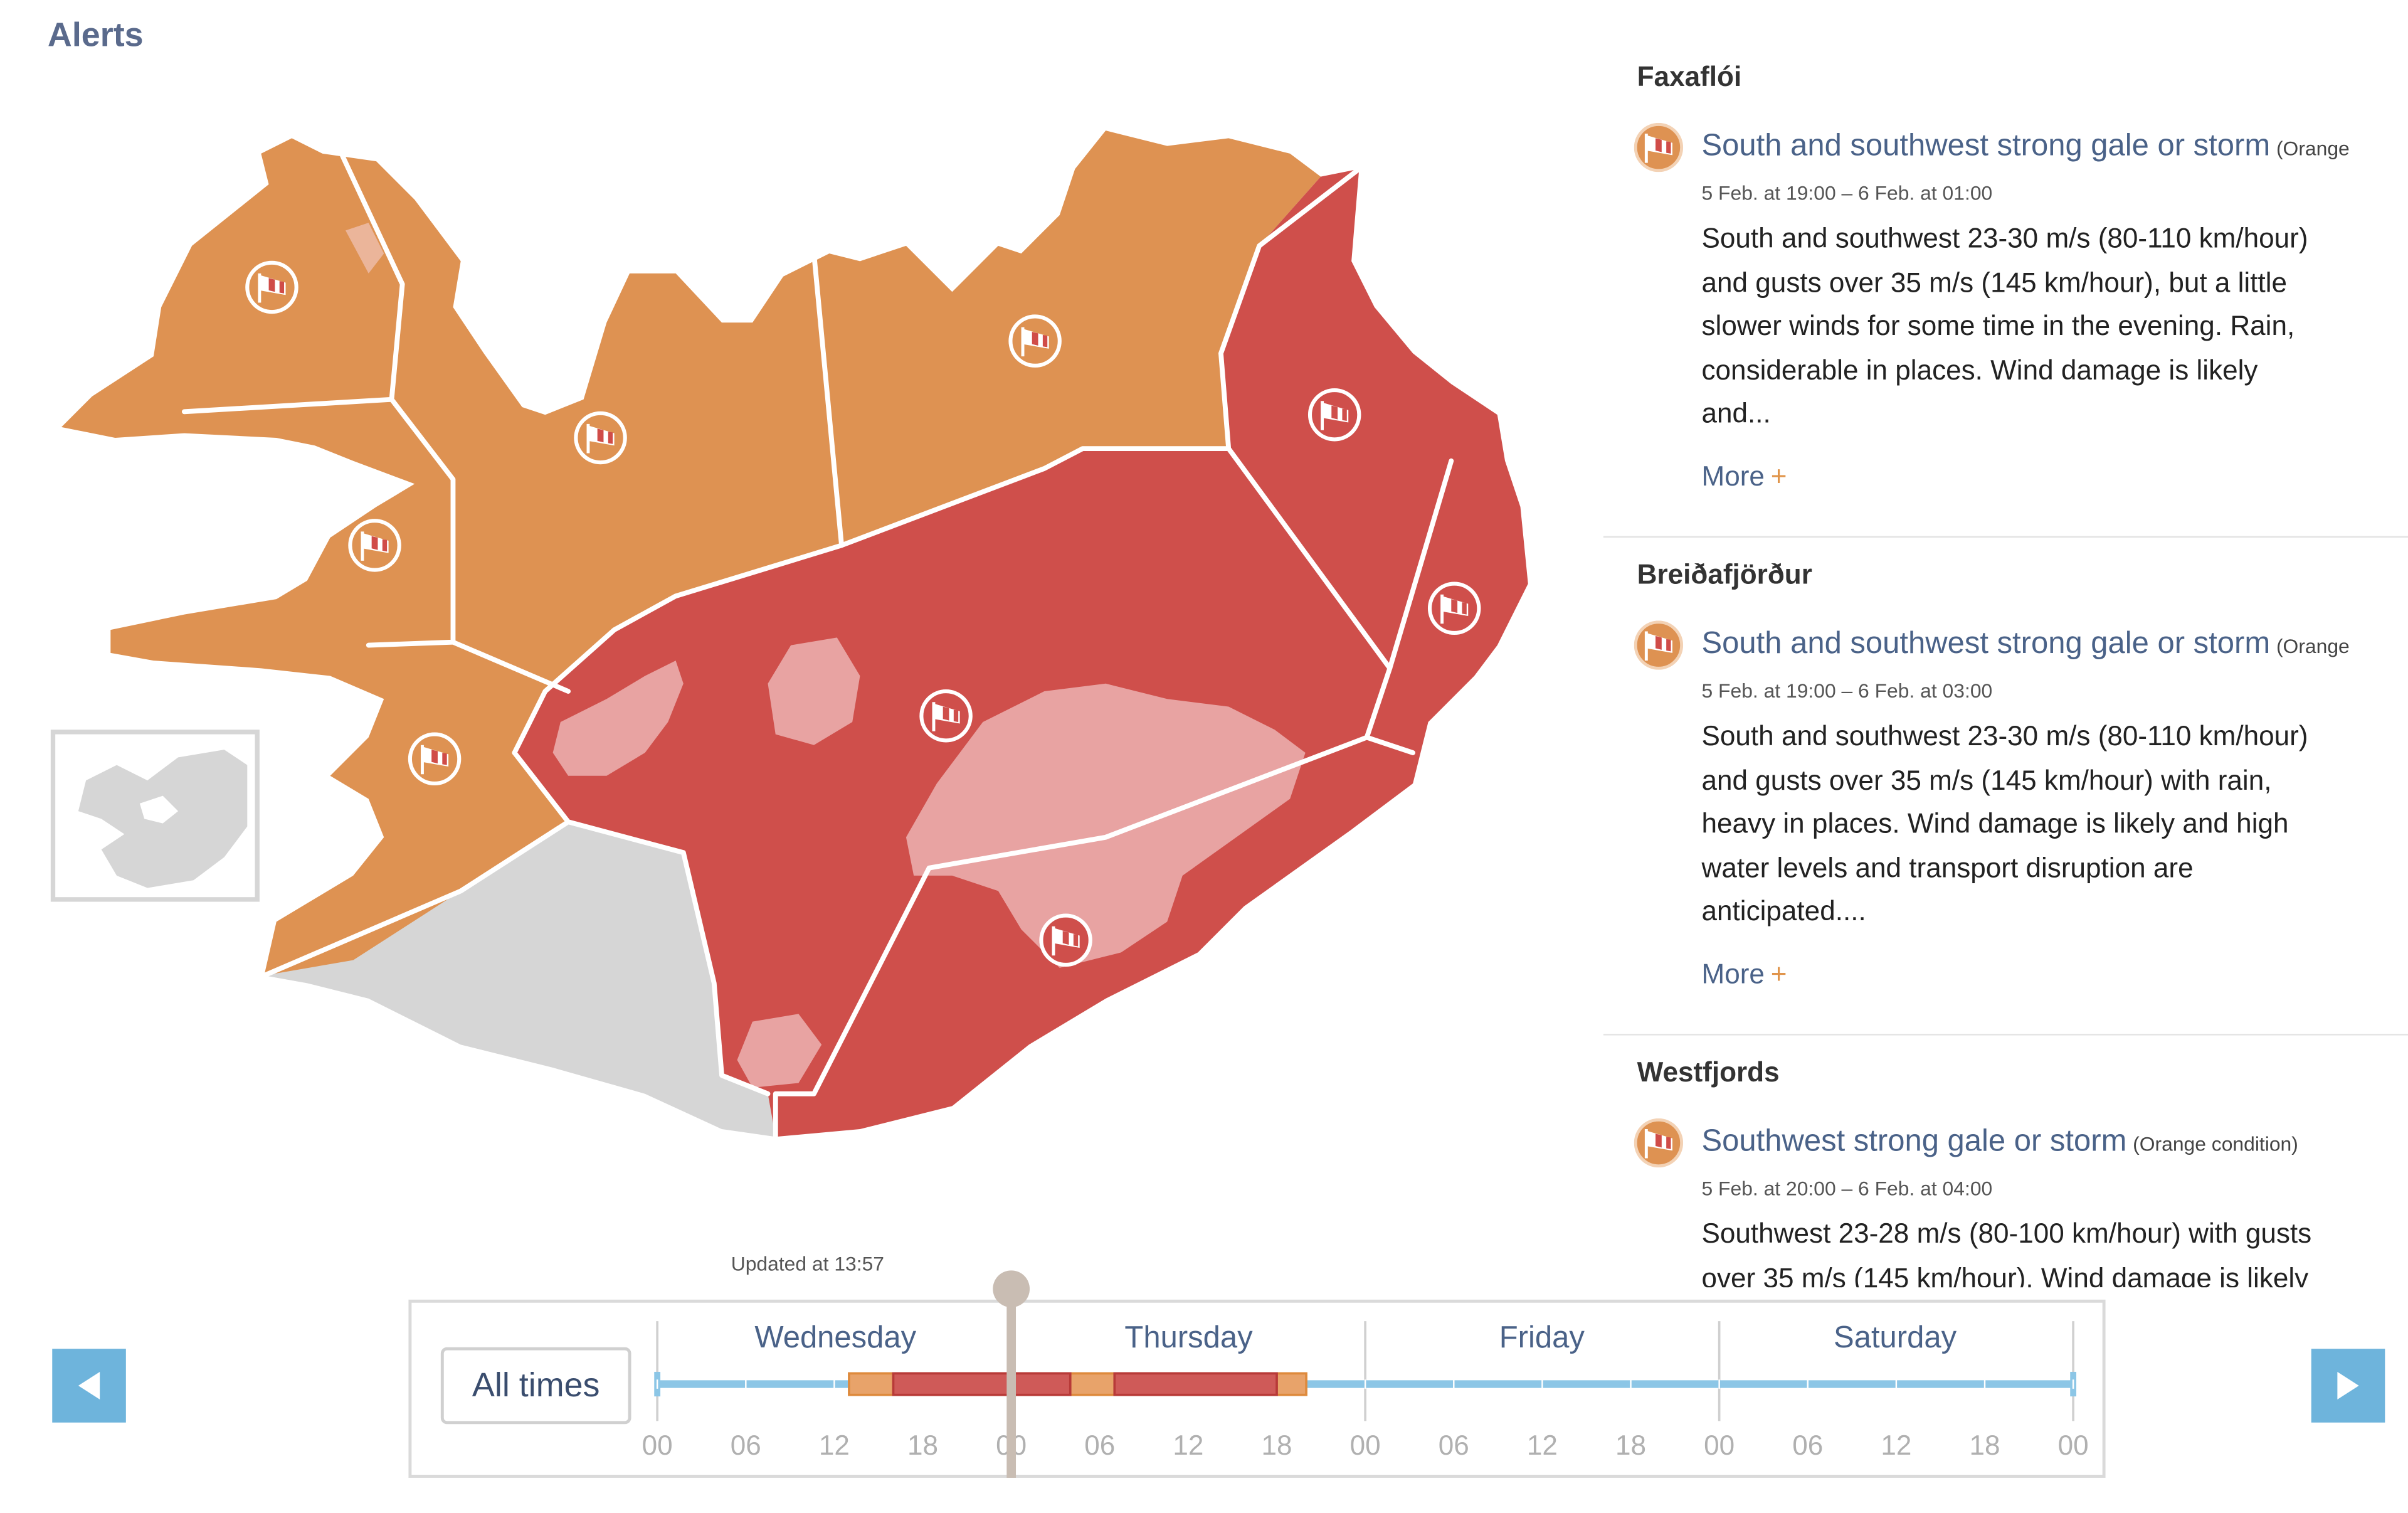  I want to click on capital-area-inset-map, so click(155, 816).